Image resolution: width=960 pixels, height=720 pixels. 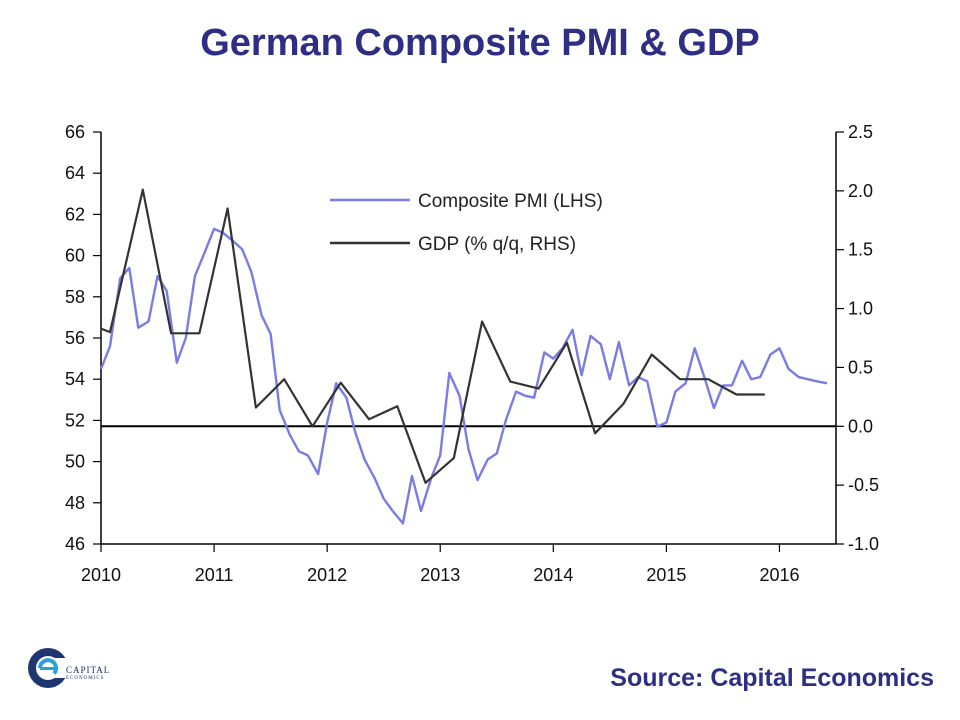 What do you see at coordinates (863, 544) in the screenshot?
I see `right-axis-tick-label: -1.0` at bounding box center [863, 544].